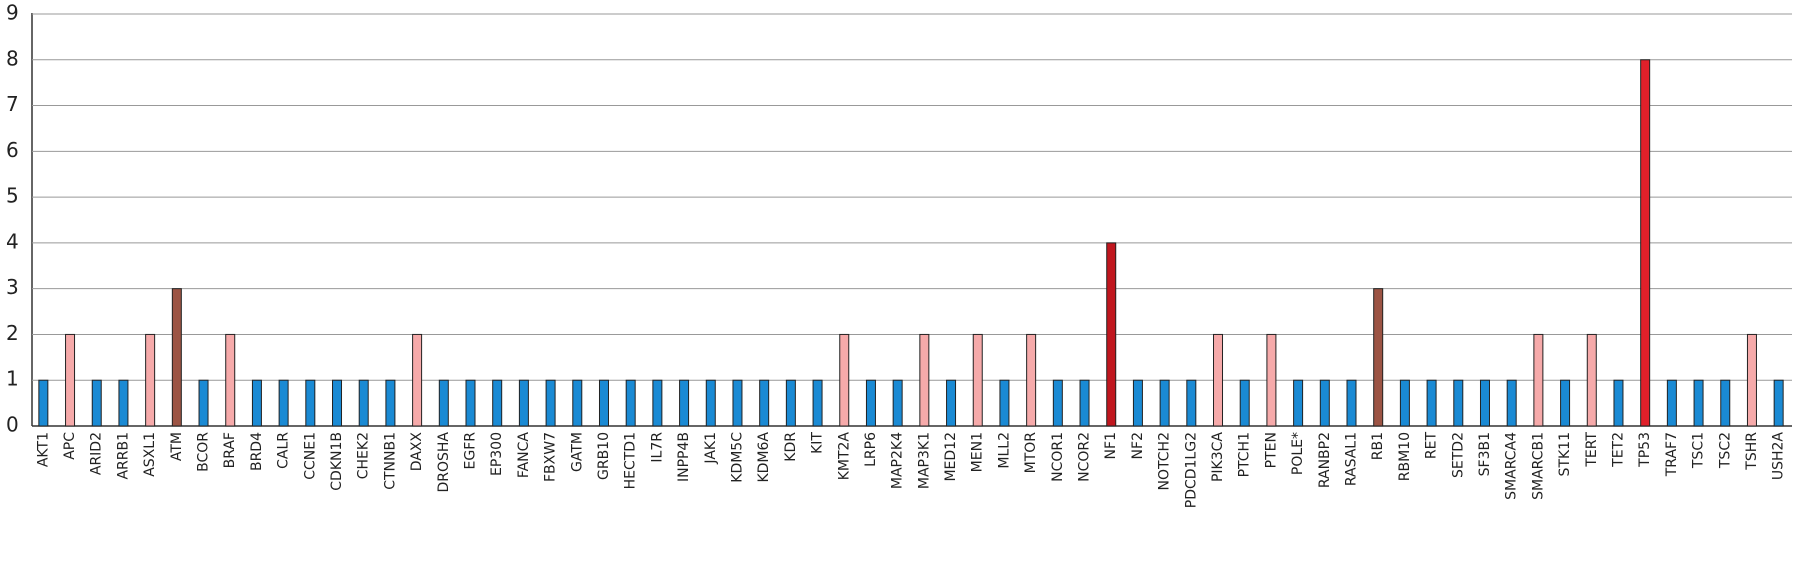 Image resolution: width=1795 pixels, height=586 pixels. What do you see at coordinates (417, 452) in the screenshot?
I see `x-tick-label: DAXX` at bounding box center [417, 452].